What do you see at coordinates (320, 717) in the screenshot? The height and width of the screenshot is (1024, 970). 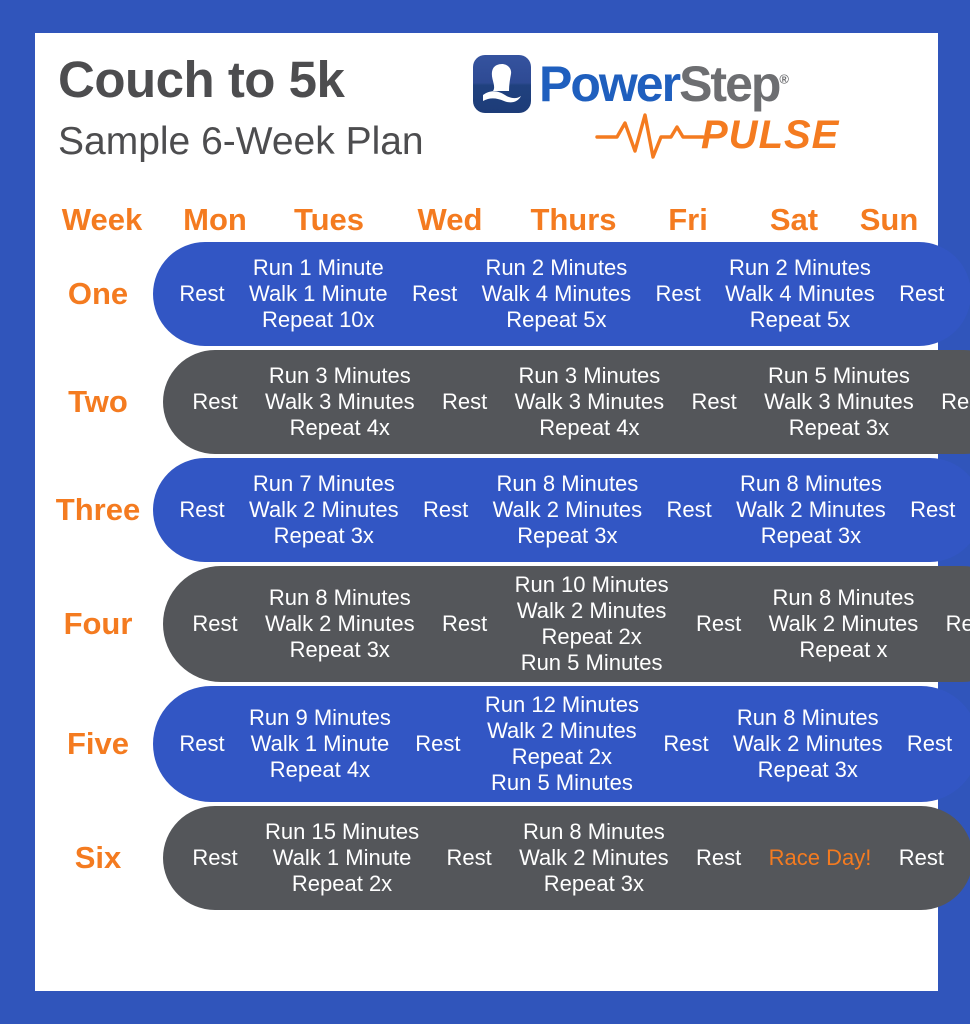 I see `cell-line: Run 9 Minutes` at bounding box center [320, 717].